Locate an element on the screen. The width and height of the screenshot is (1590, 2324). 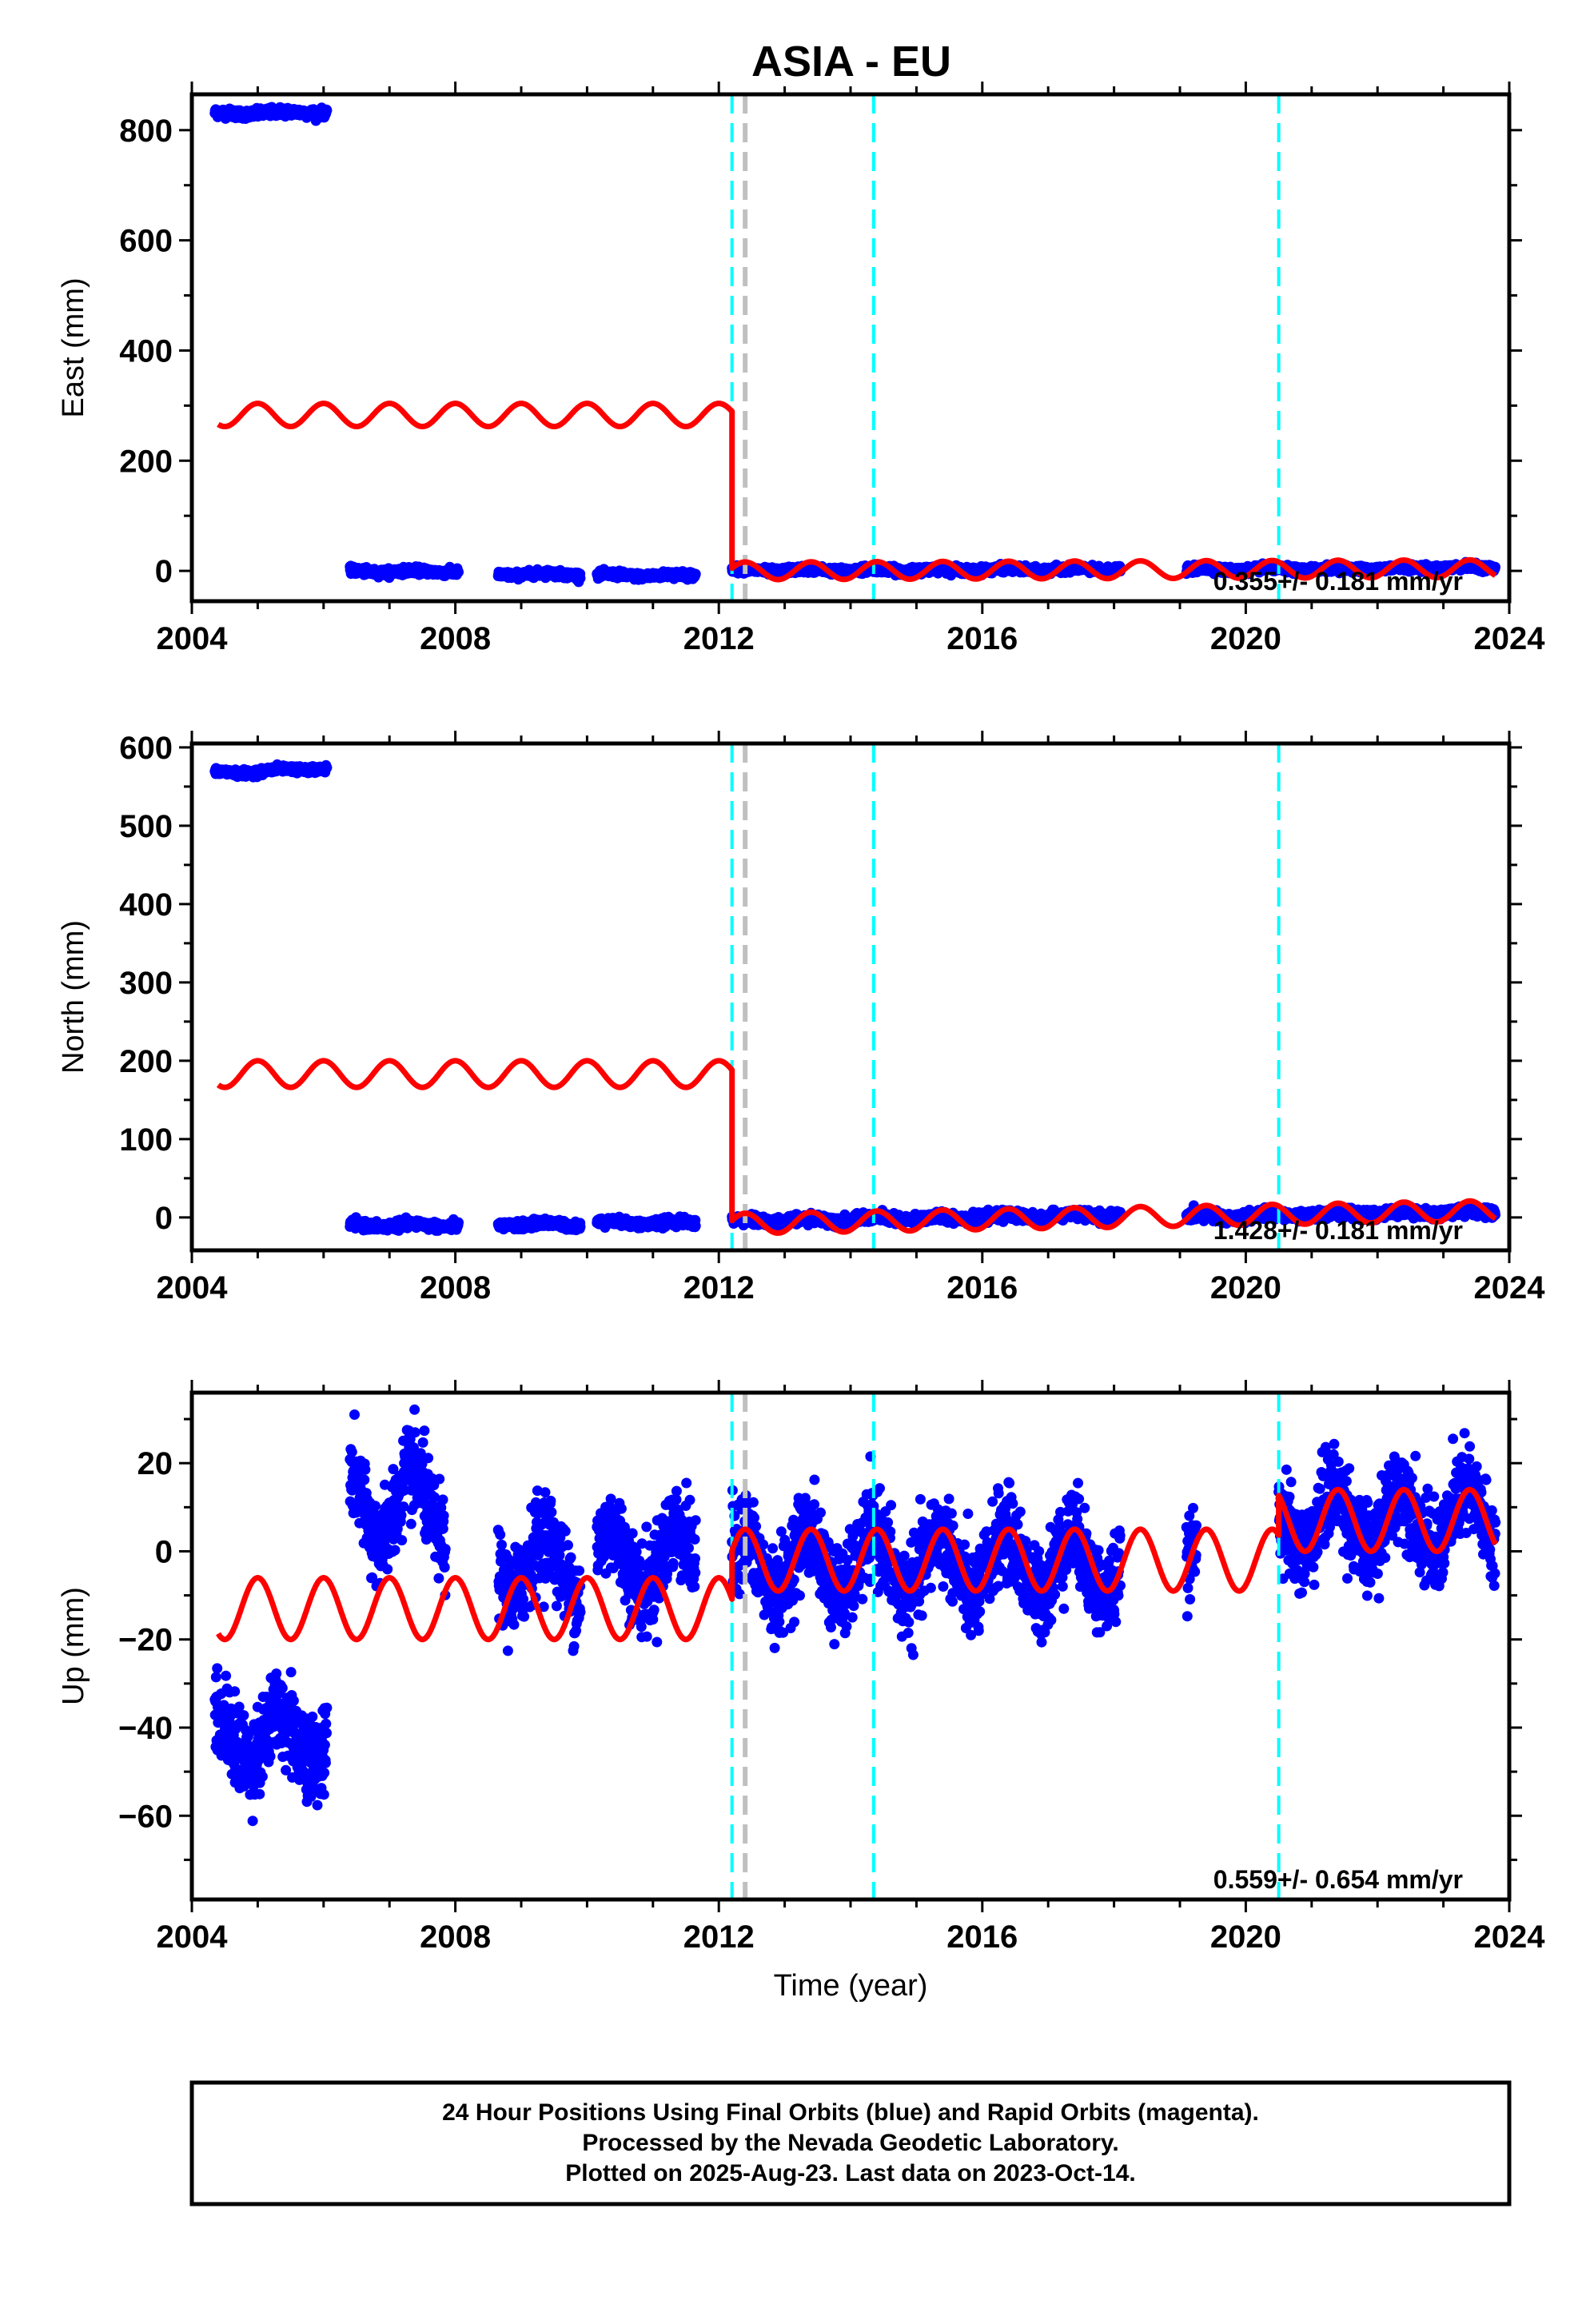
east-rate-annotation: 0.355+/- 0.181 mm/yr is located at coordinates (1338, 582).